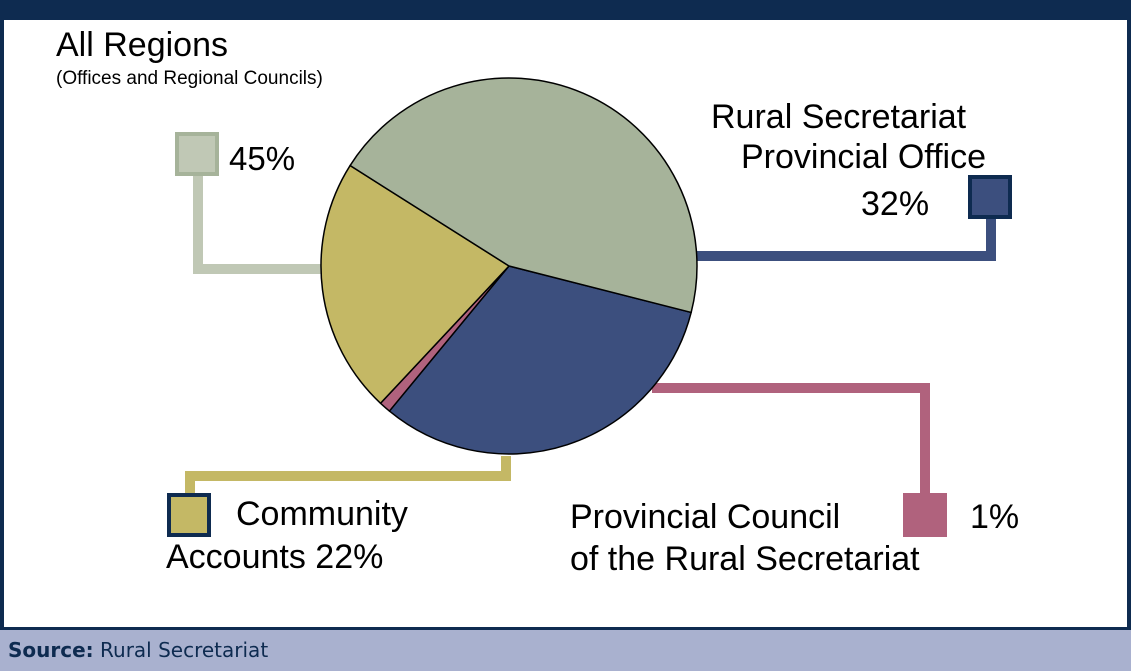 The width and height of the screenshot is (1131, 671). I want to click on leader-line-provincial-council, so click(791, 438).